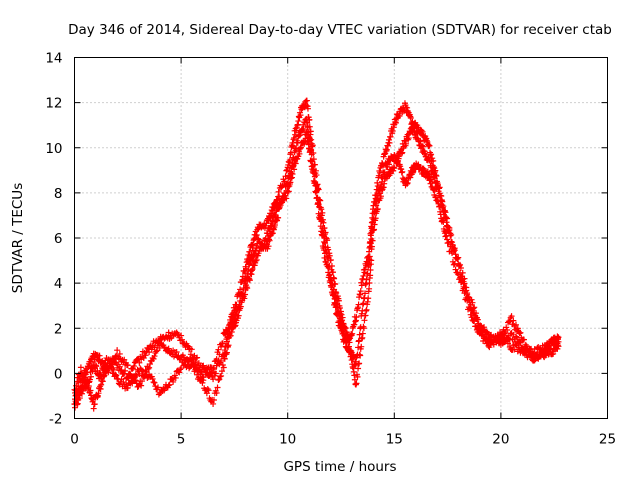  What do you see at coordinates (500, 440) in the screenshot?
I see `x-tick-label: 20` at bounding box center [500, 440].